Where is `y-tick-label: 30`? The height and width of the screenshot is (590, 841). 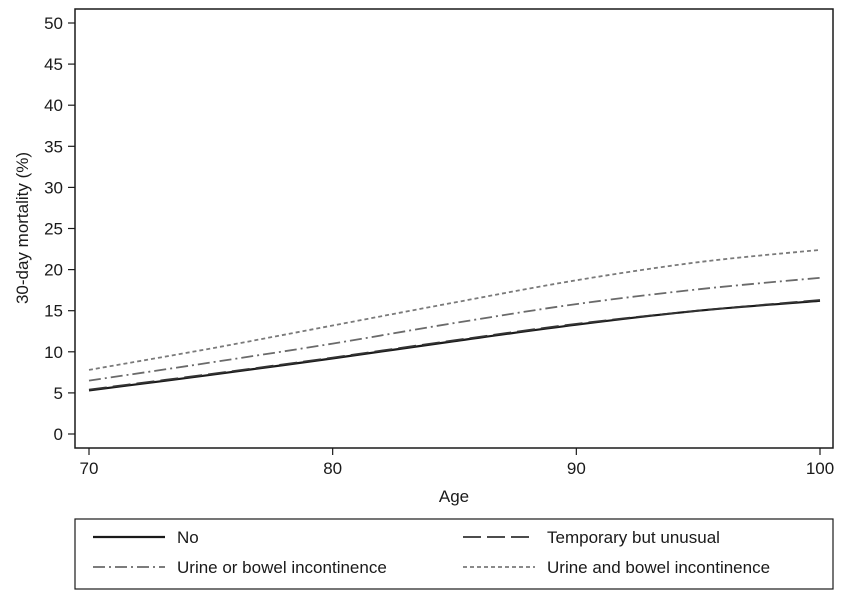 y-tick-label: 30 is located at coordinates (53, 187).